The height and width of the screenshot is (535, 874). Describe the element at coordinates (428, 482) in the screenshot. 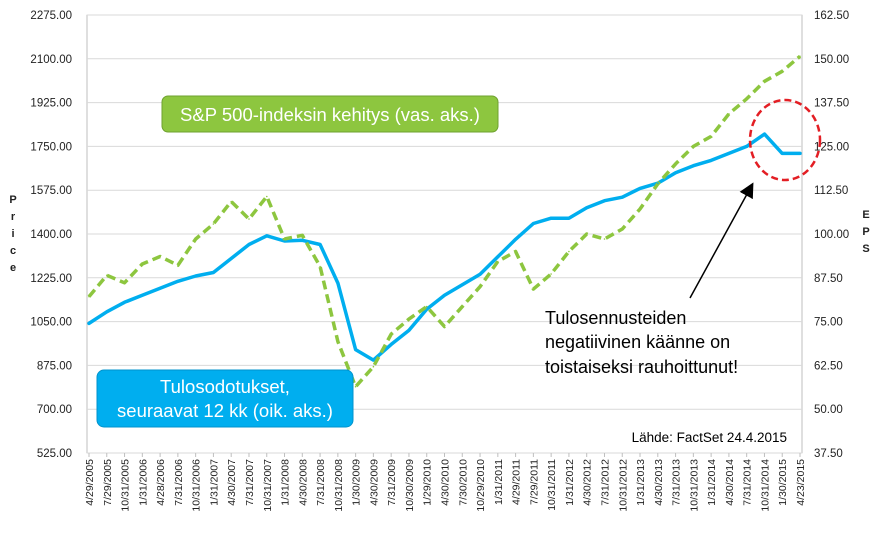

I see `x-tick-label: 1/29/2010` at that location.